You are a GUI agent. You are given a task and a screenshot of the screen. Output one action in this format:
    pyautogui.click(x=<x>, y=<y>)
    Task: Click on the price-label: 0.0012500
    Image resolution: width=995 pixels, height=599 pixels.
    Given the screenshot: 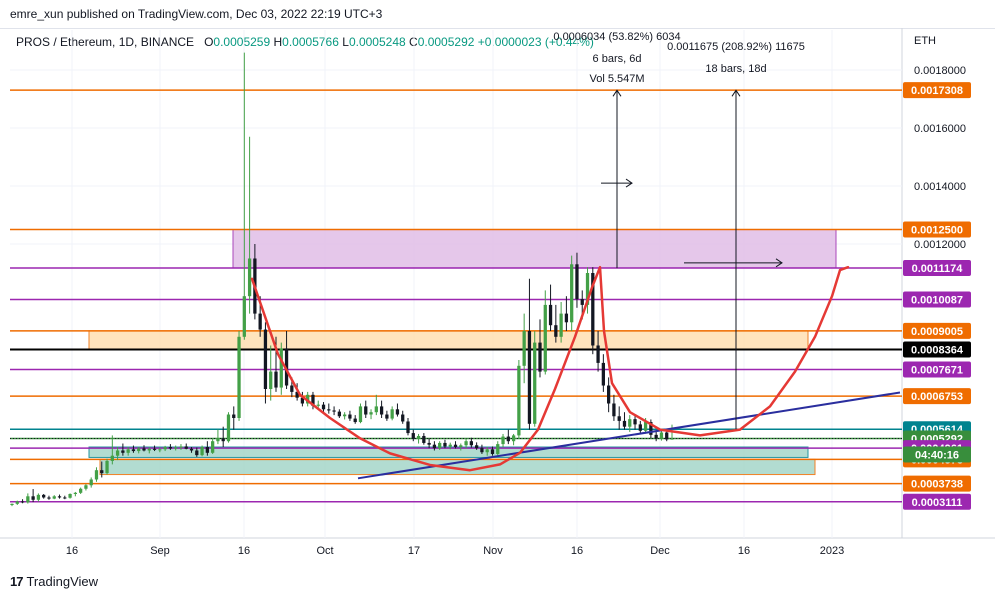 What is the action you would take?
    pyautogui.click(x=937, y=231)
    